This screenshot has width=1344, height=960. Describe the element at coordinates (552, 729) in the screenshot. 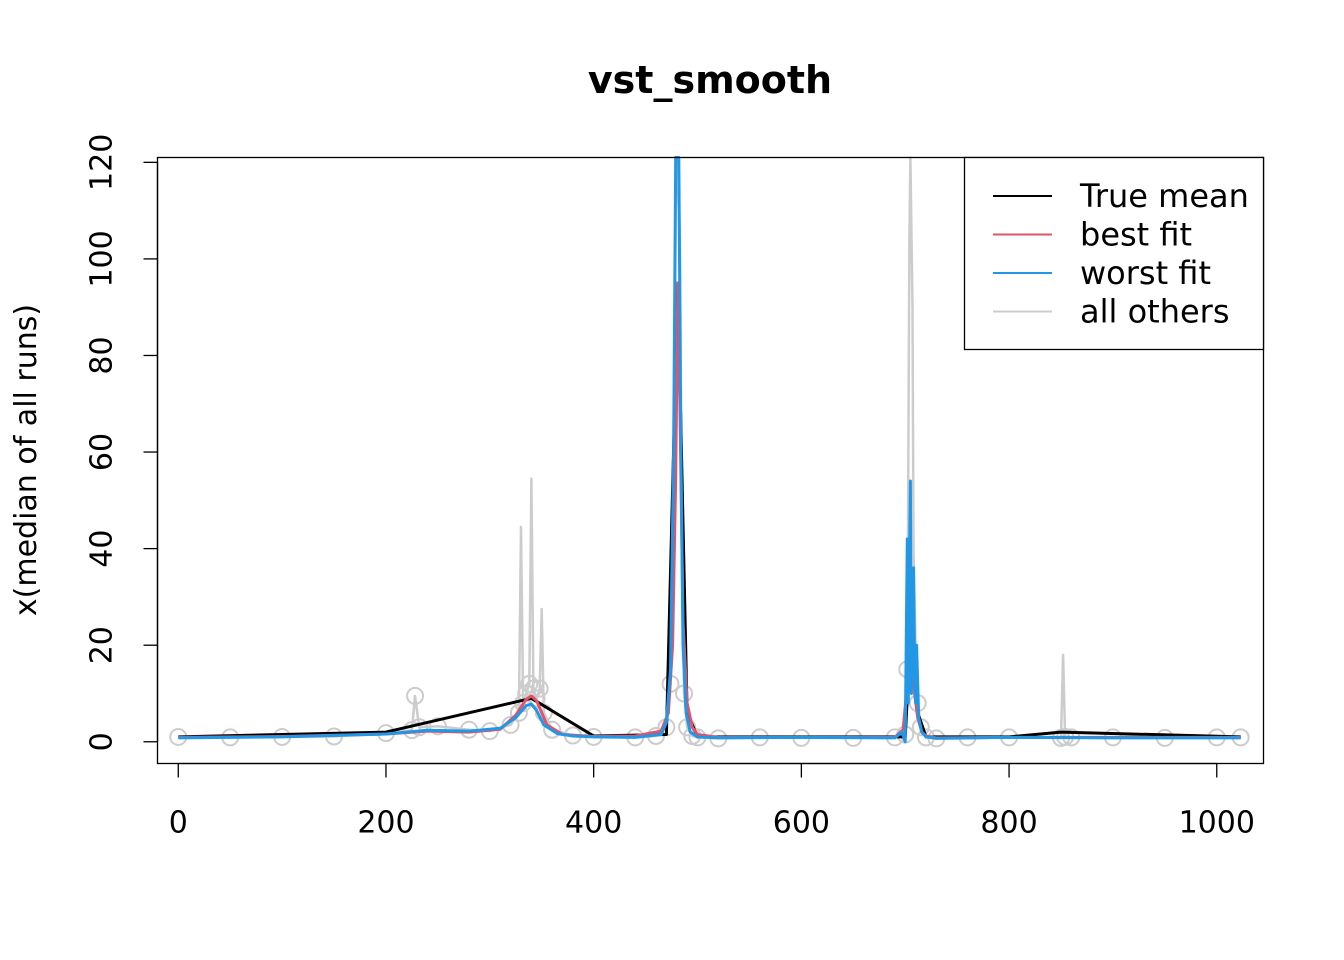

I see `data-point` at that location.